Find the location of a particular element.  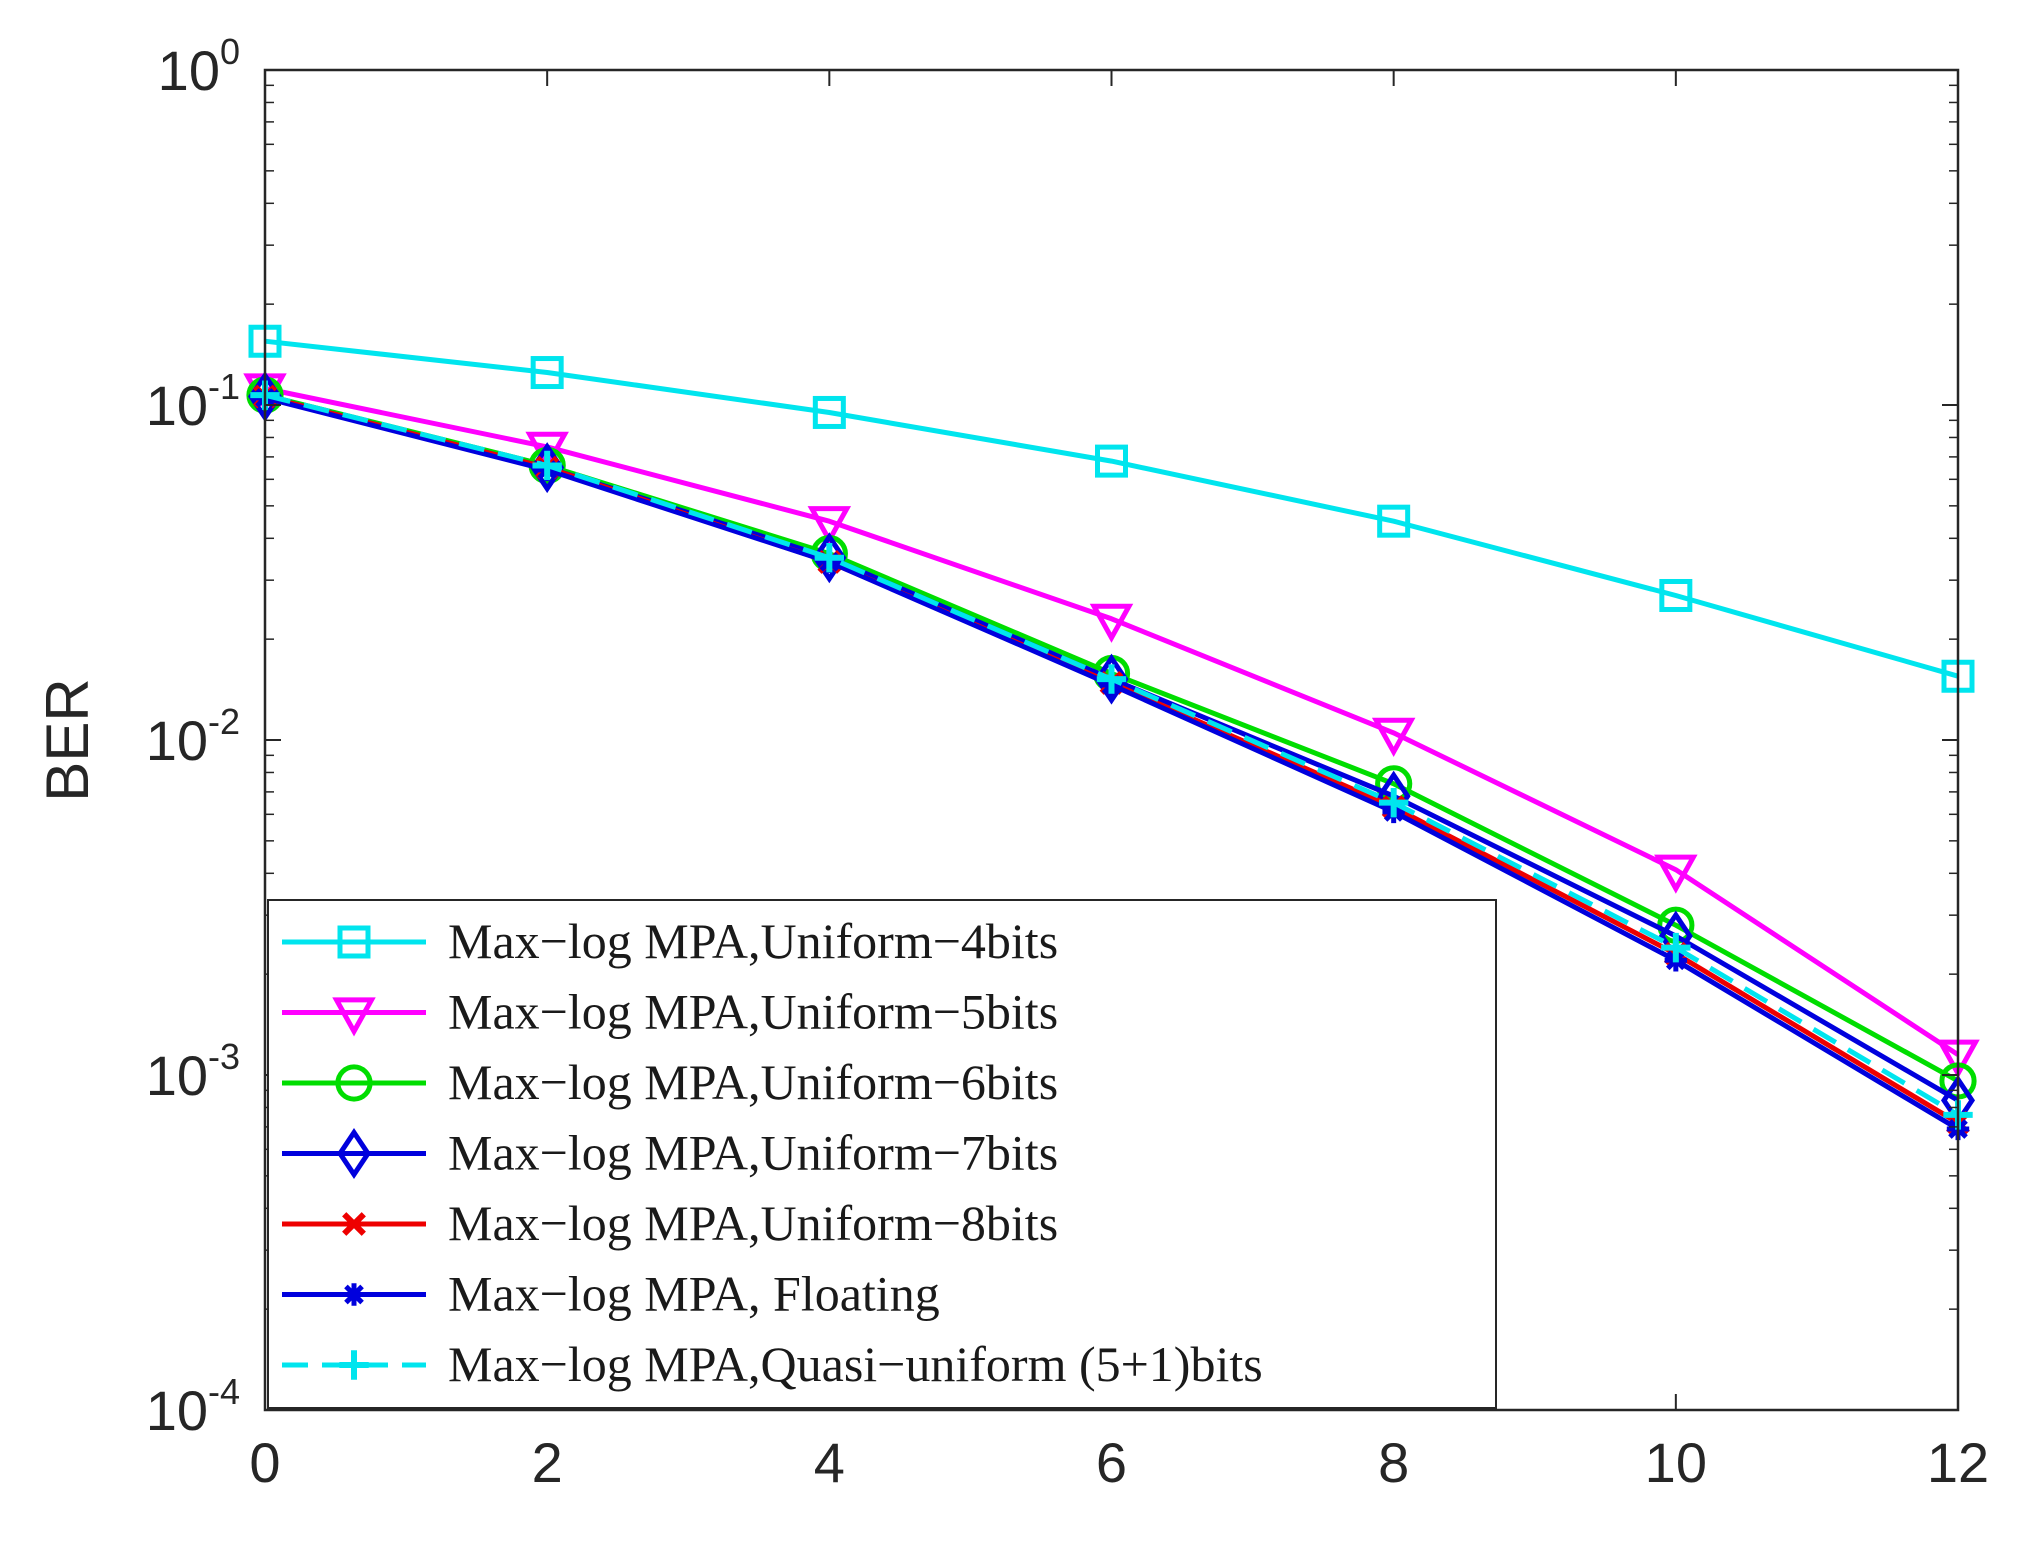

y-tick-label: 10⁻⁴ is located at coordinates (193, 1406).